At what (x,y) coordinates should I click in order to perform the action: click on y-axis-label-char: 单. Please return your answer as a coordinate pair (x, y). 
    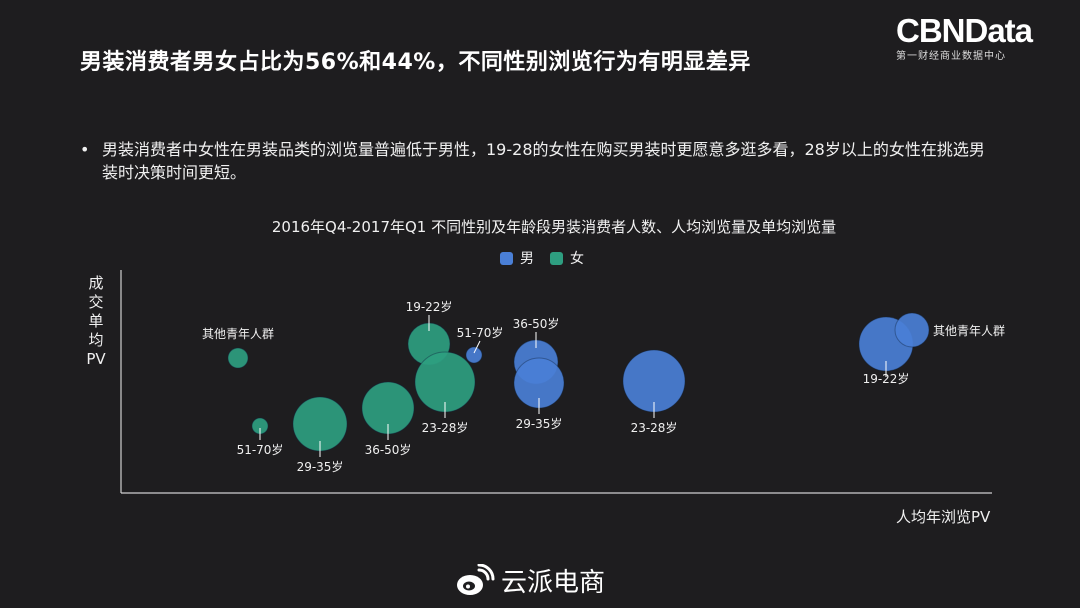
    Looking at the image, I should click on (96, 321).